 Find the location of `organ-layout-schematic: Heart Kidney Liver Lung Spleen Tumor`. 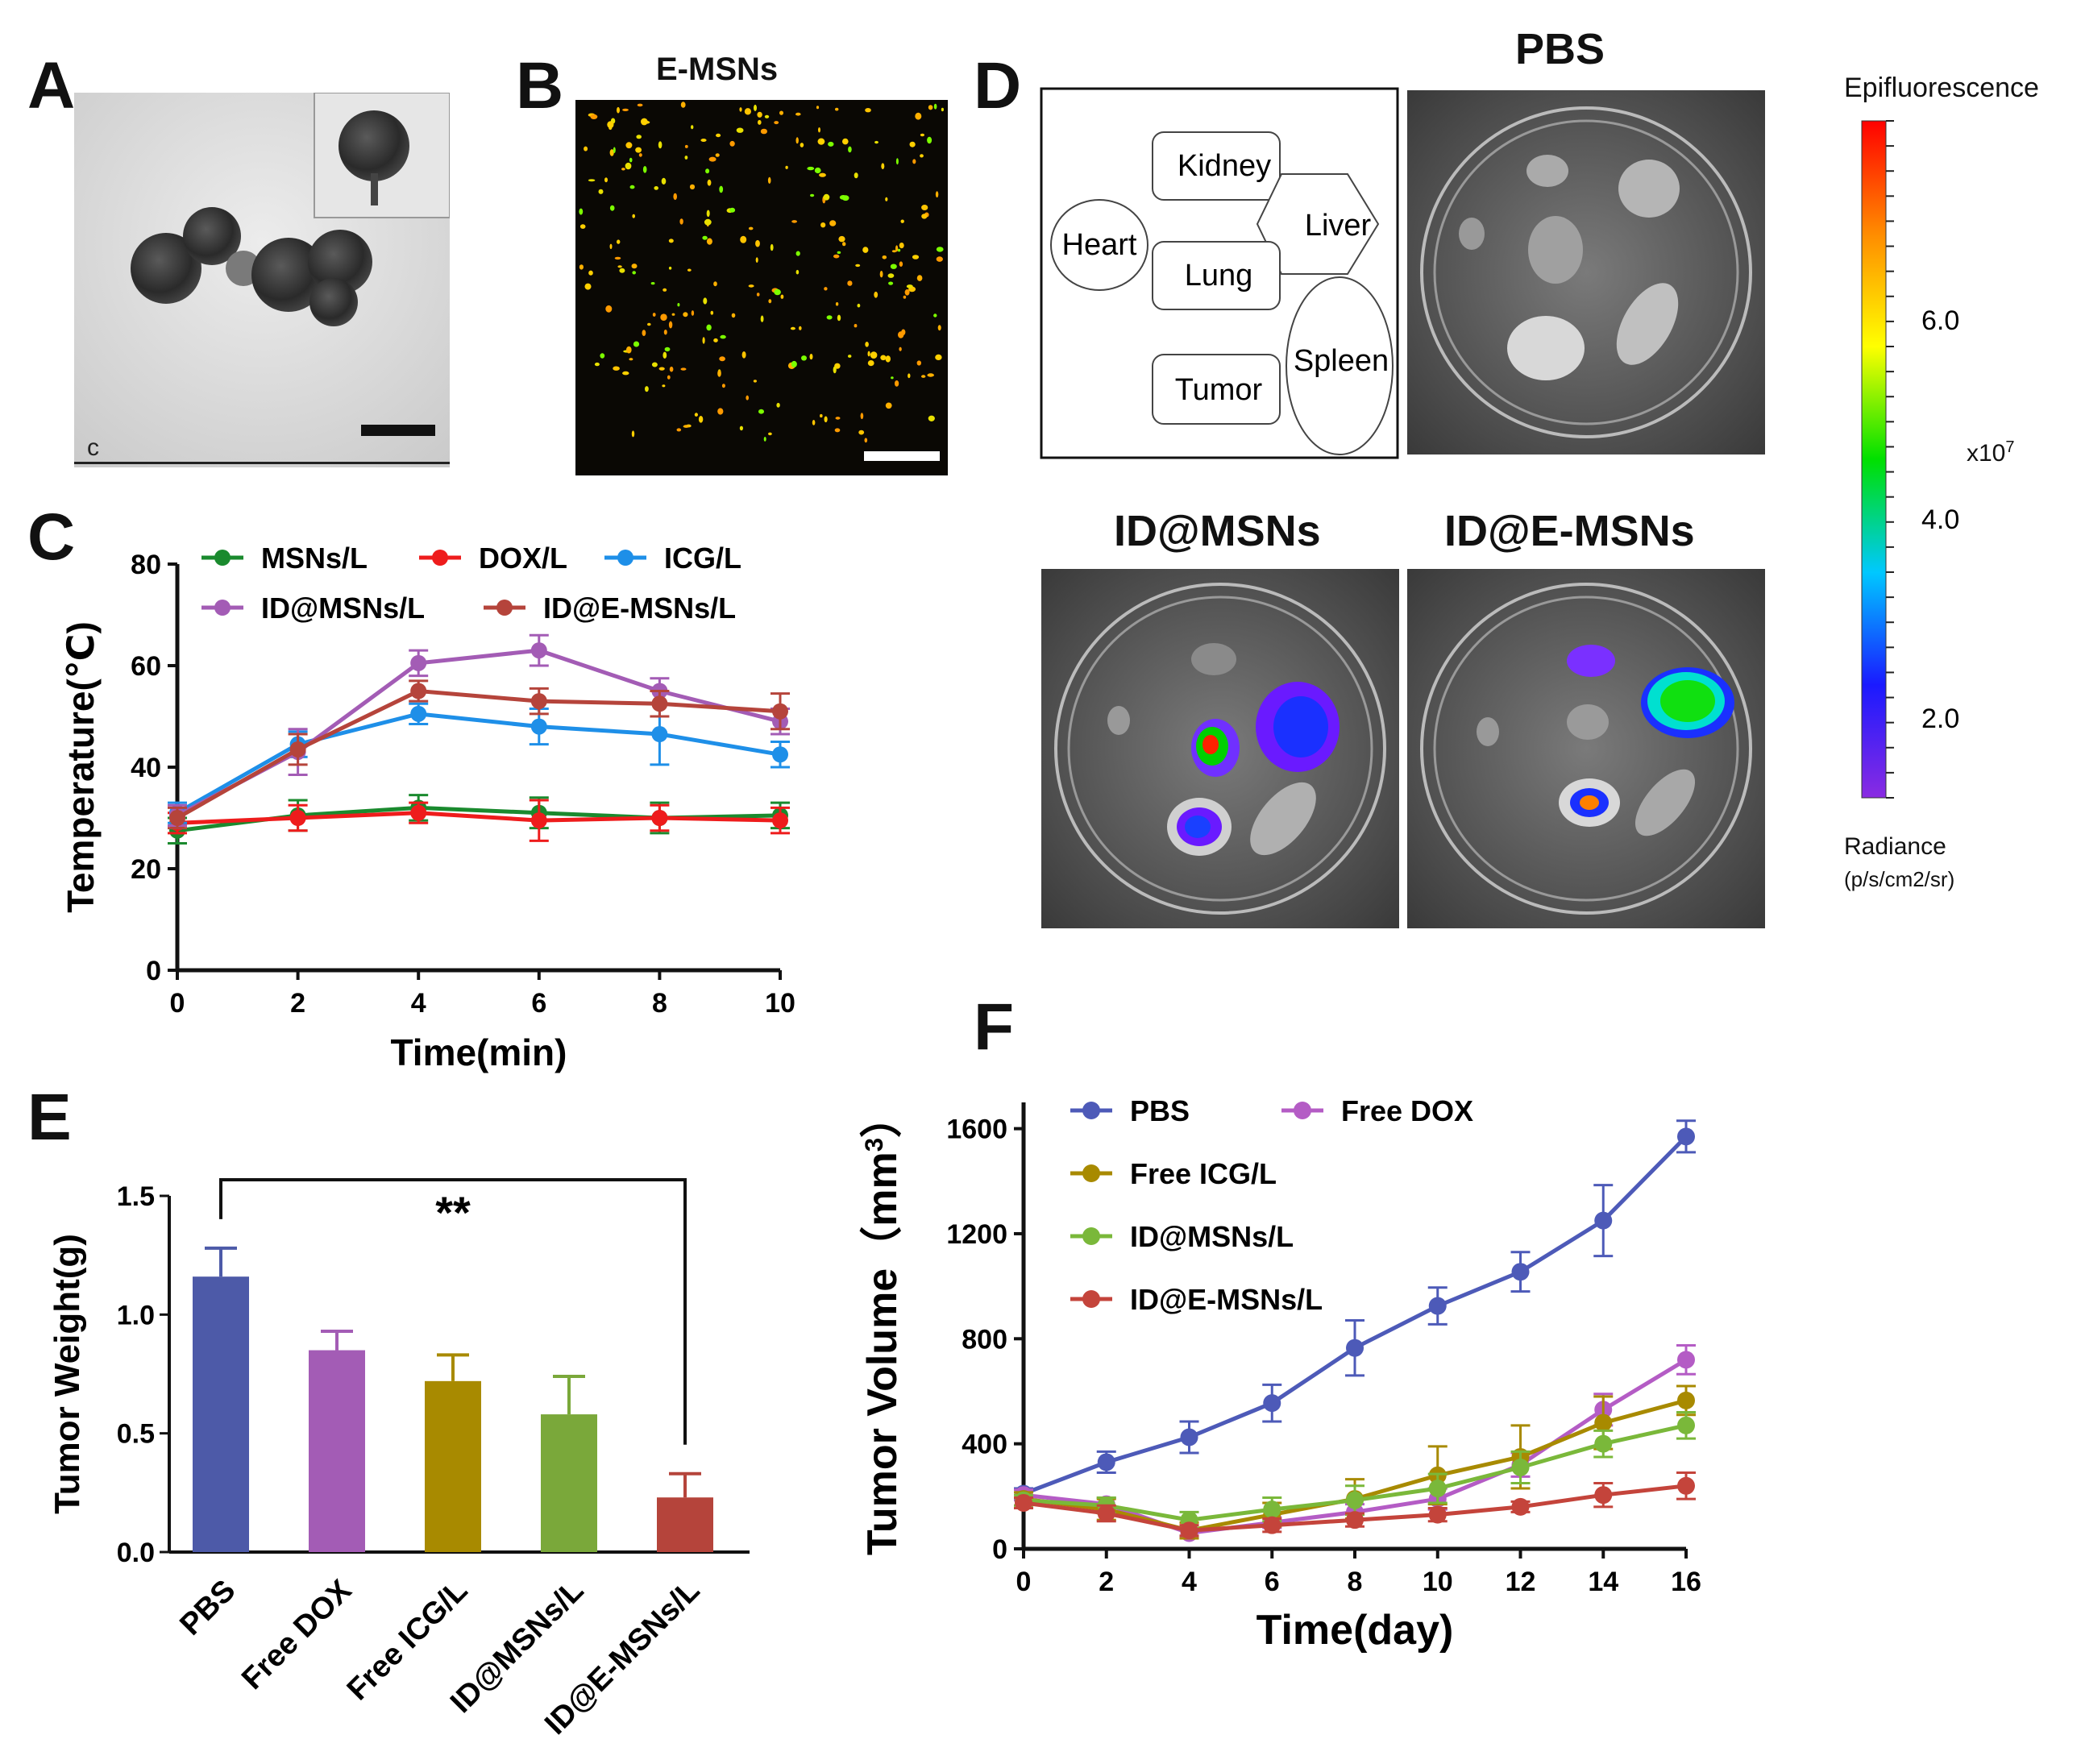

organ-layout-schematic: Heart Kidney Liver Lung Spleen Tumor is located at coordinates (1220, 273).